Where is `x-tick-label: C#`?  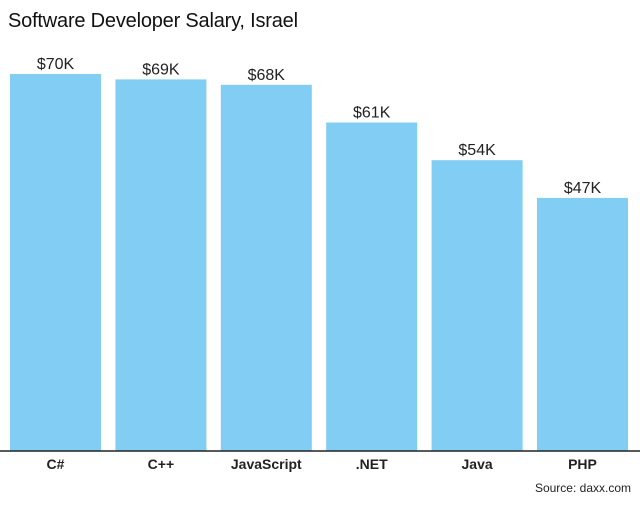 x-tick-label: C# is located at coordinates (56, 464).